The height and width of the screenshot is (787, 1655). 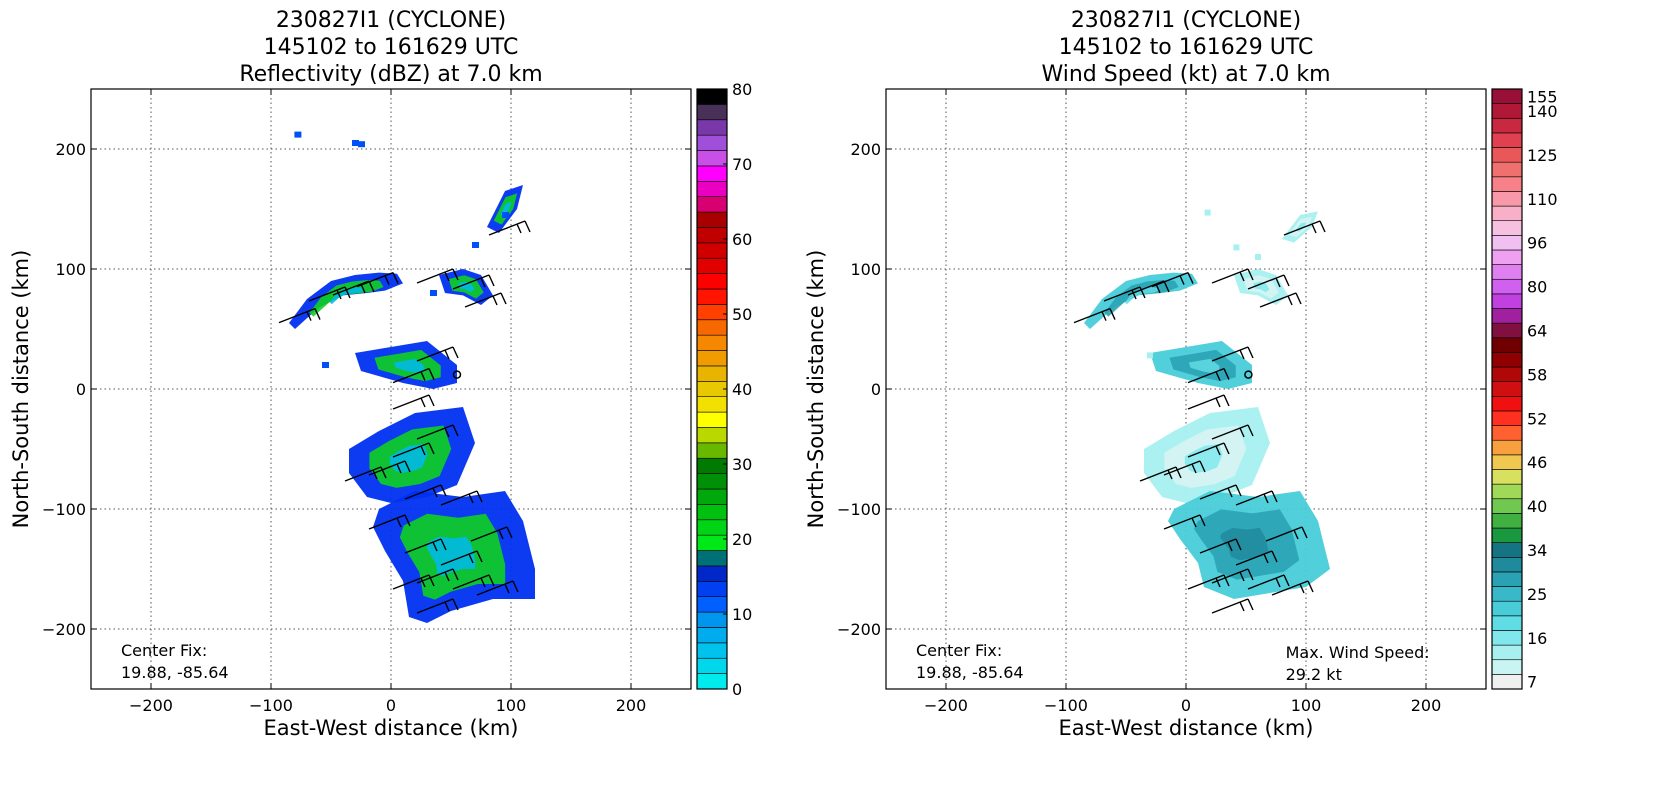 What do you see at coordinates (1542, 199) in the screenshot?
I see `colorbar-tick-label: 110` at bounding box center [1542, 199].